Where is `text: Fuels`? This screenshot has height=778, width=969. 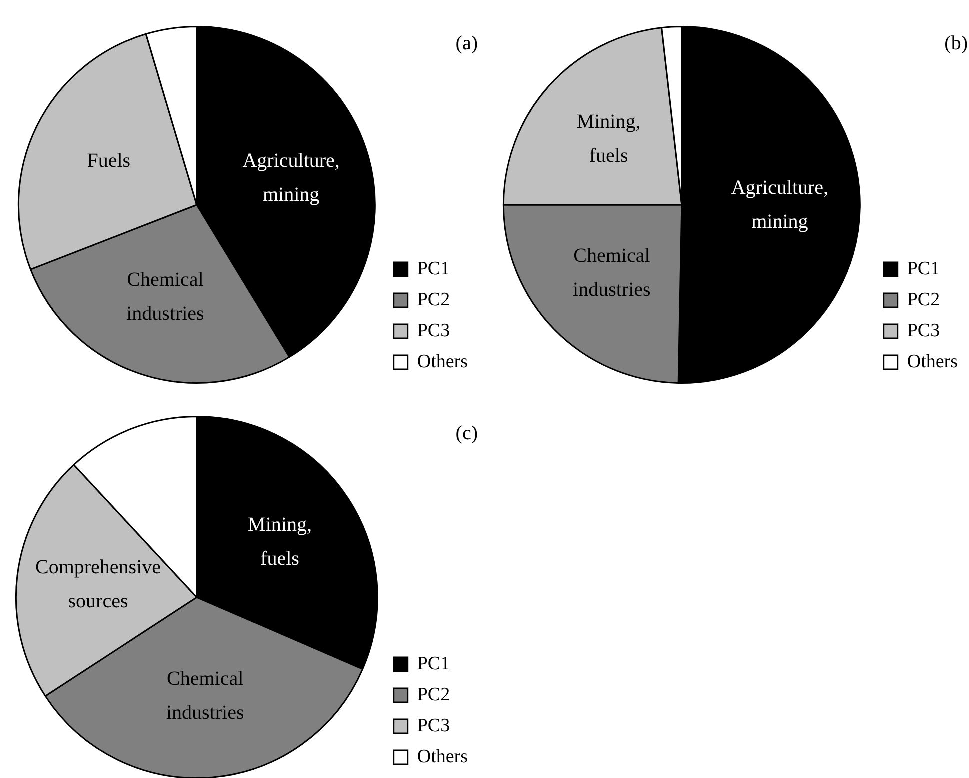
text: Fuels is located at coordinates (109, 161).